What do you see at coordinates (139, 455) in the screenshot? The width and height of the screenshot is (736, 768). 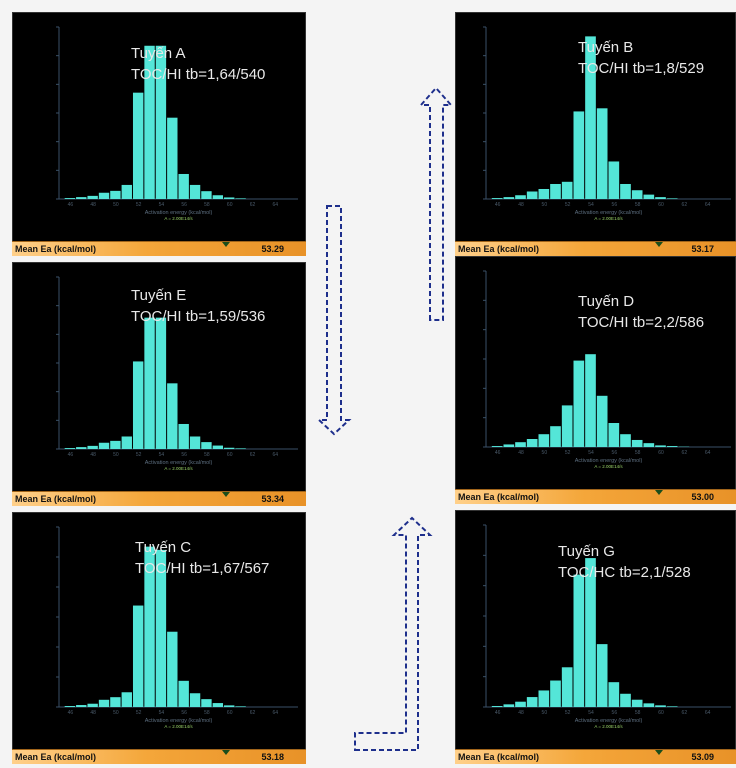 I see `x-tick-label: 52` at bounding box center [139, 455].